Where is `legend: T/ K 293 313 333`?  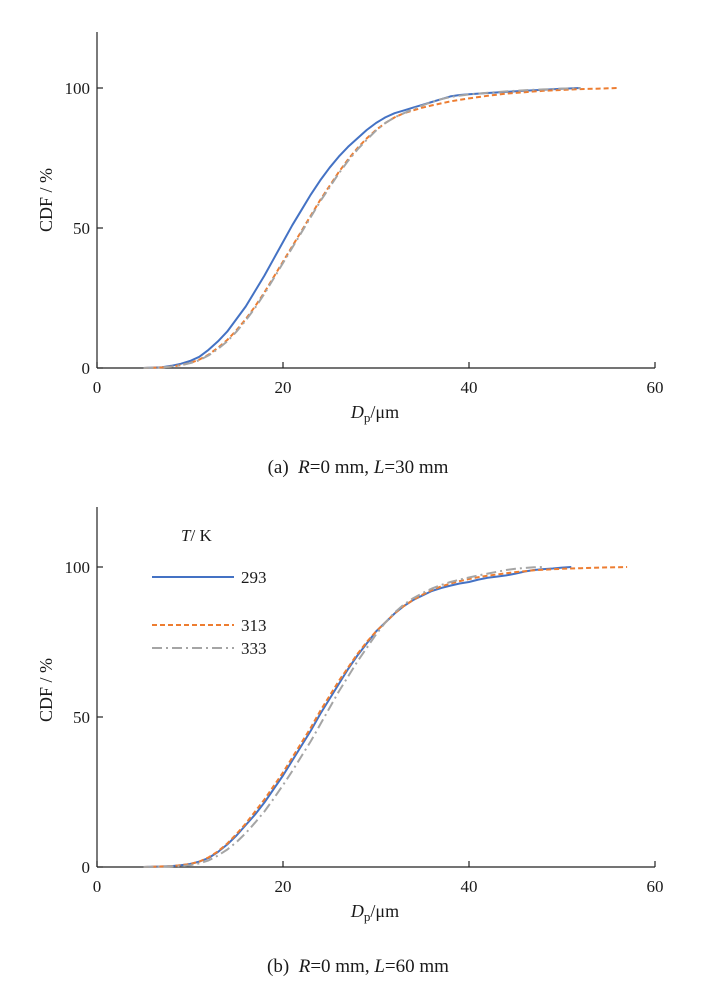
legend: T/ K 293 313 333 is located at coordinates (209, 592).